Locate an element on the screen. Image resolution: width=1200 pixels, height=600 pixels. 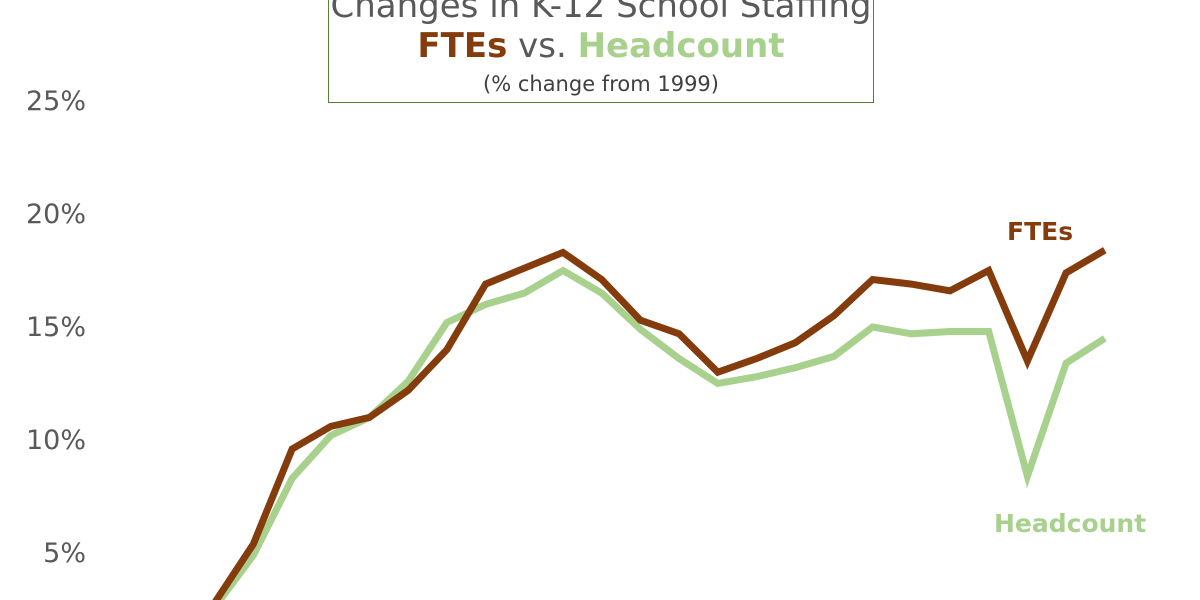
y-tick-label: 5% is located at coordinates (64, 553).